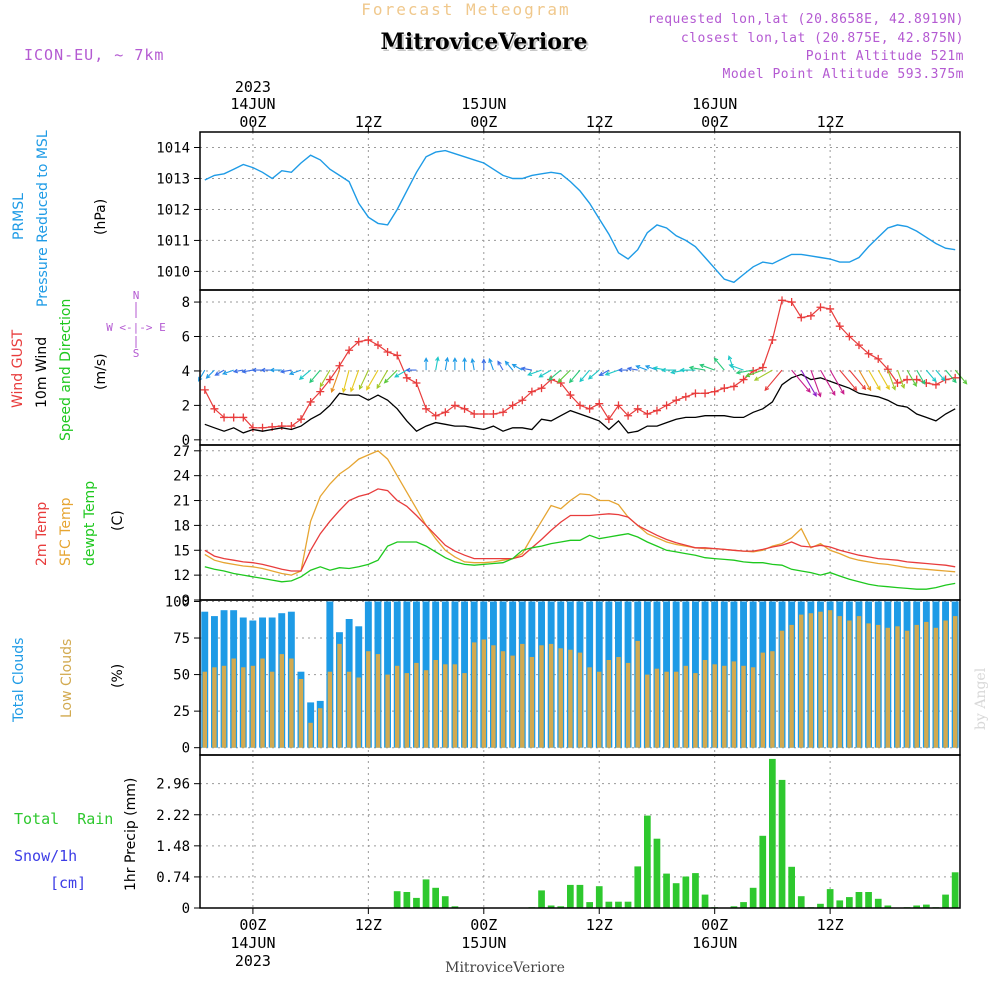  What do you see at coordinates (483, 104) in the screenshot?
I see `date-label: 15JUN` at bounding box center [483, 104].